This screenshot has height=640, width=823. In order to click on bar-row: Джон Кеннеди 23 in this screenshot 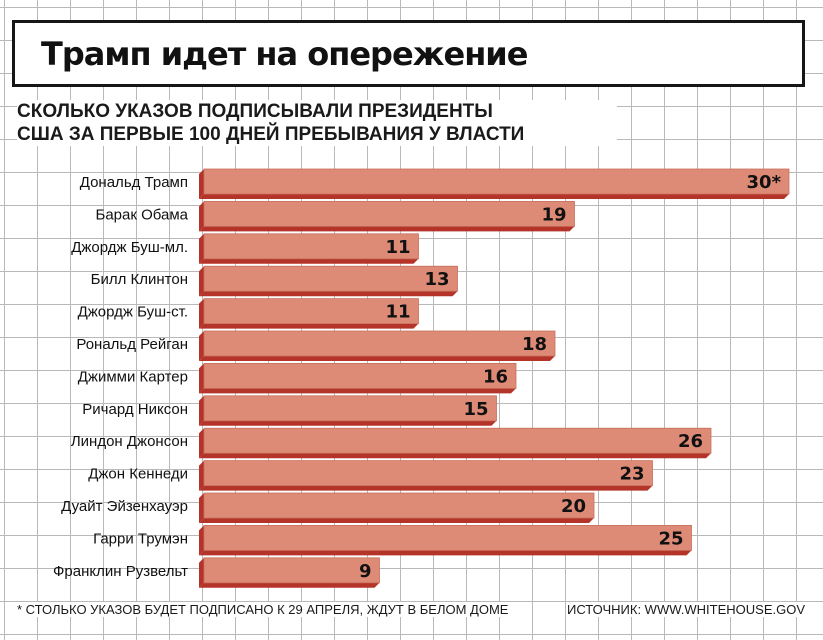, I will do `click(370, 475)`.